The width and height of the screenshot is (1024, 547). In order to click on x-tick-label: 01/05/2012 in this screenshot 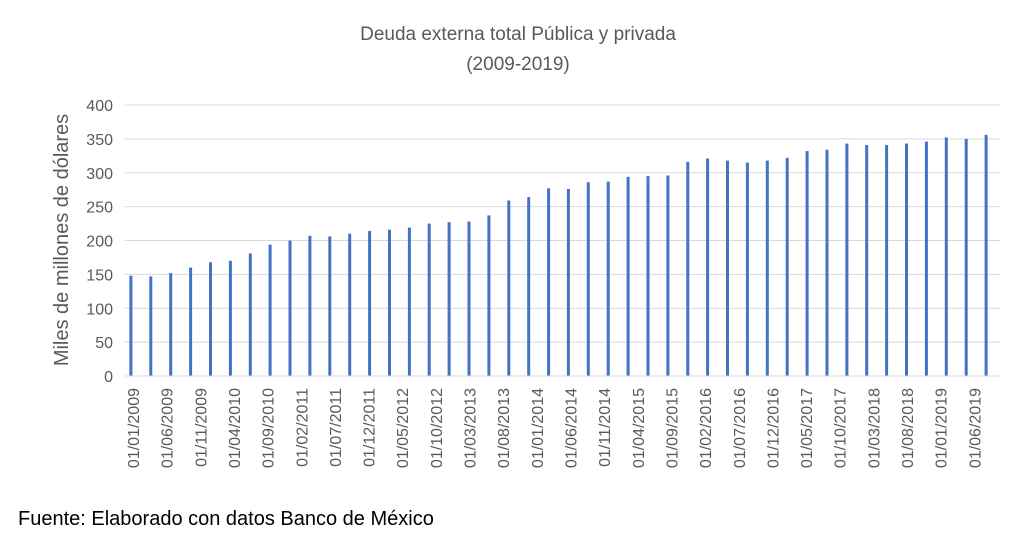, I will do `click(403, 428)`.